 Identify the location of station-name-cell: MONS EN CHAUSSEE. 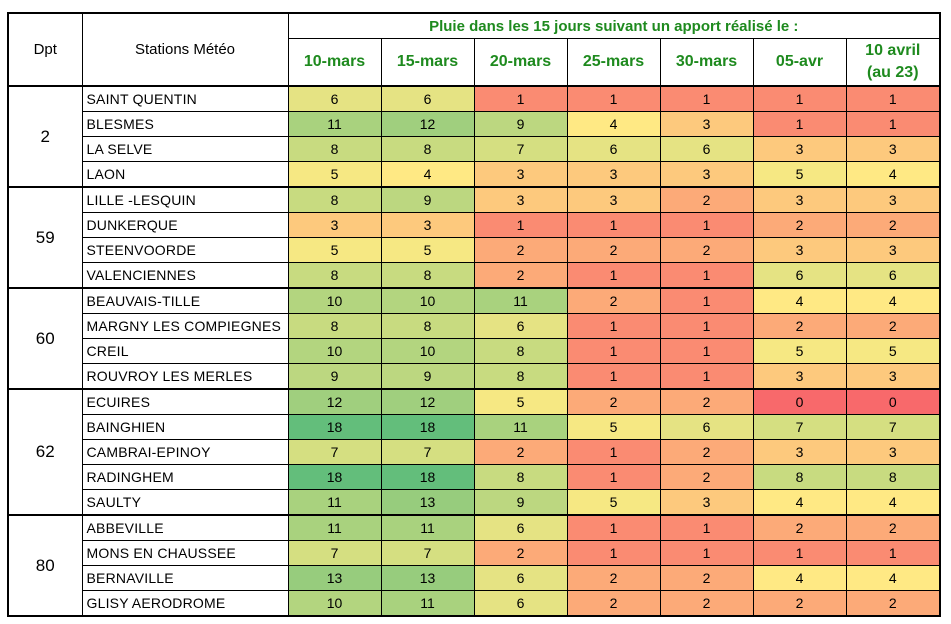
(185, 553).